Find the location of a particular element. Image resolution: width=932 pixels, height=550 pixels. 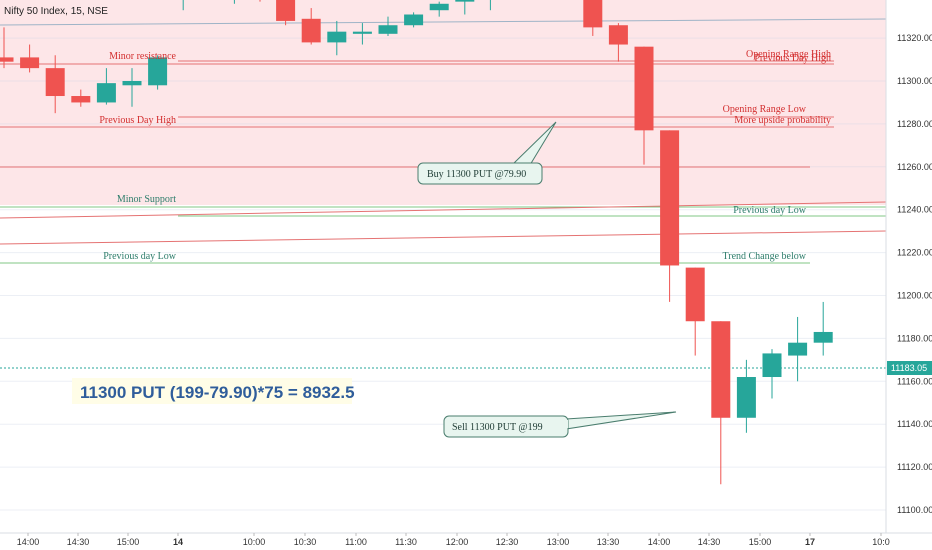

sell-callout-pointer is located at coordinates (621, 420).